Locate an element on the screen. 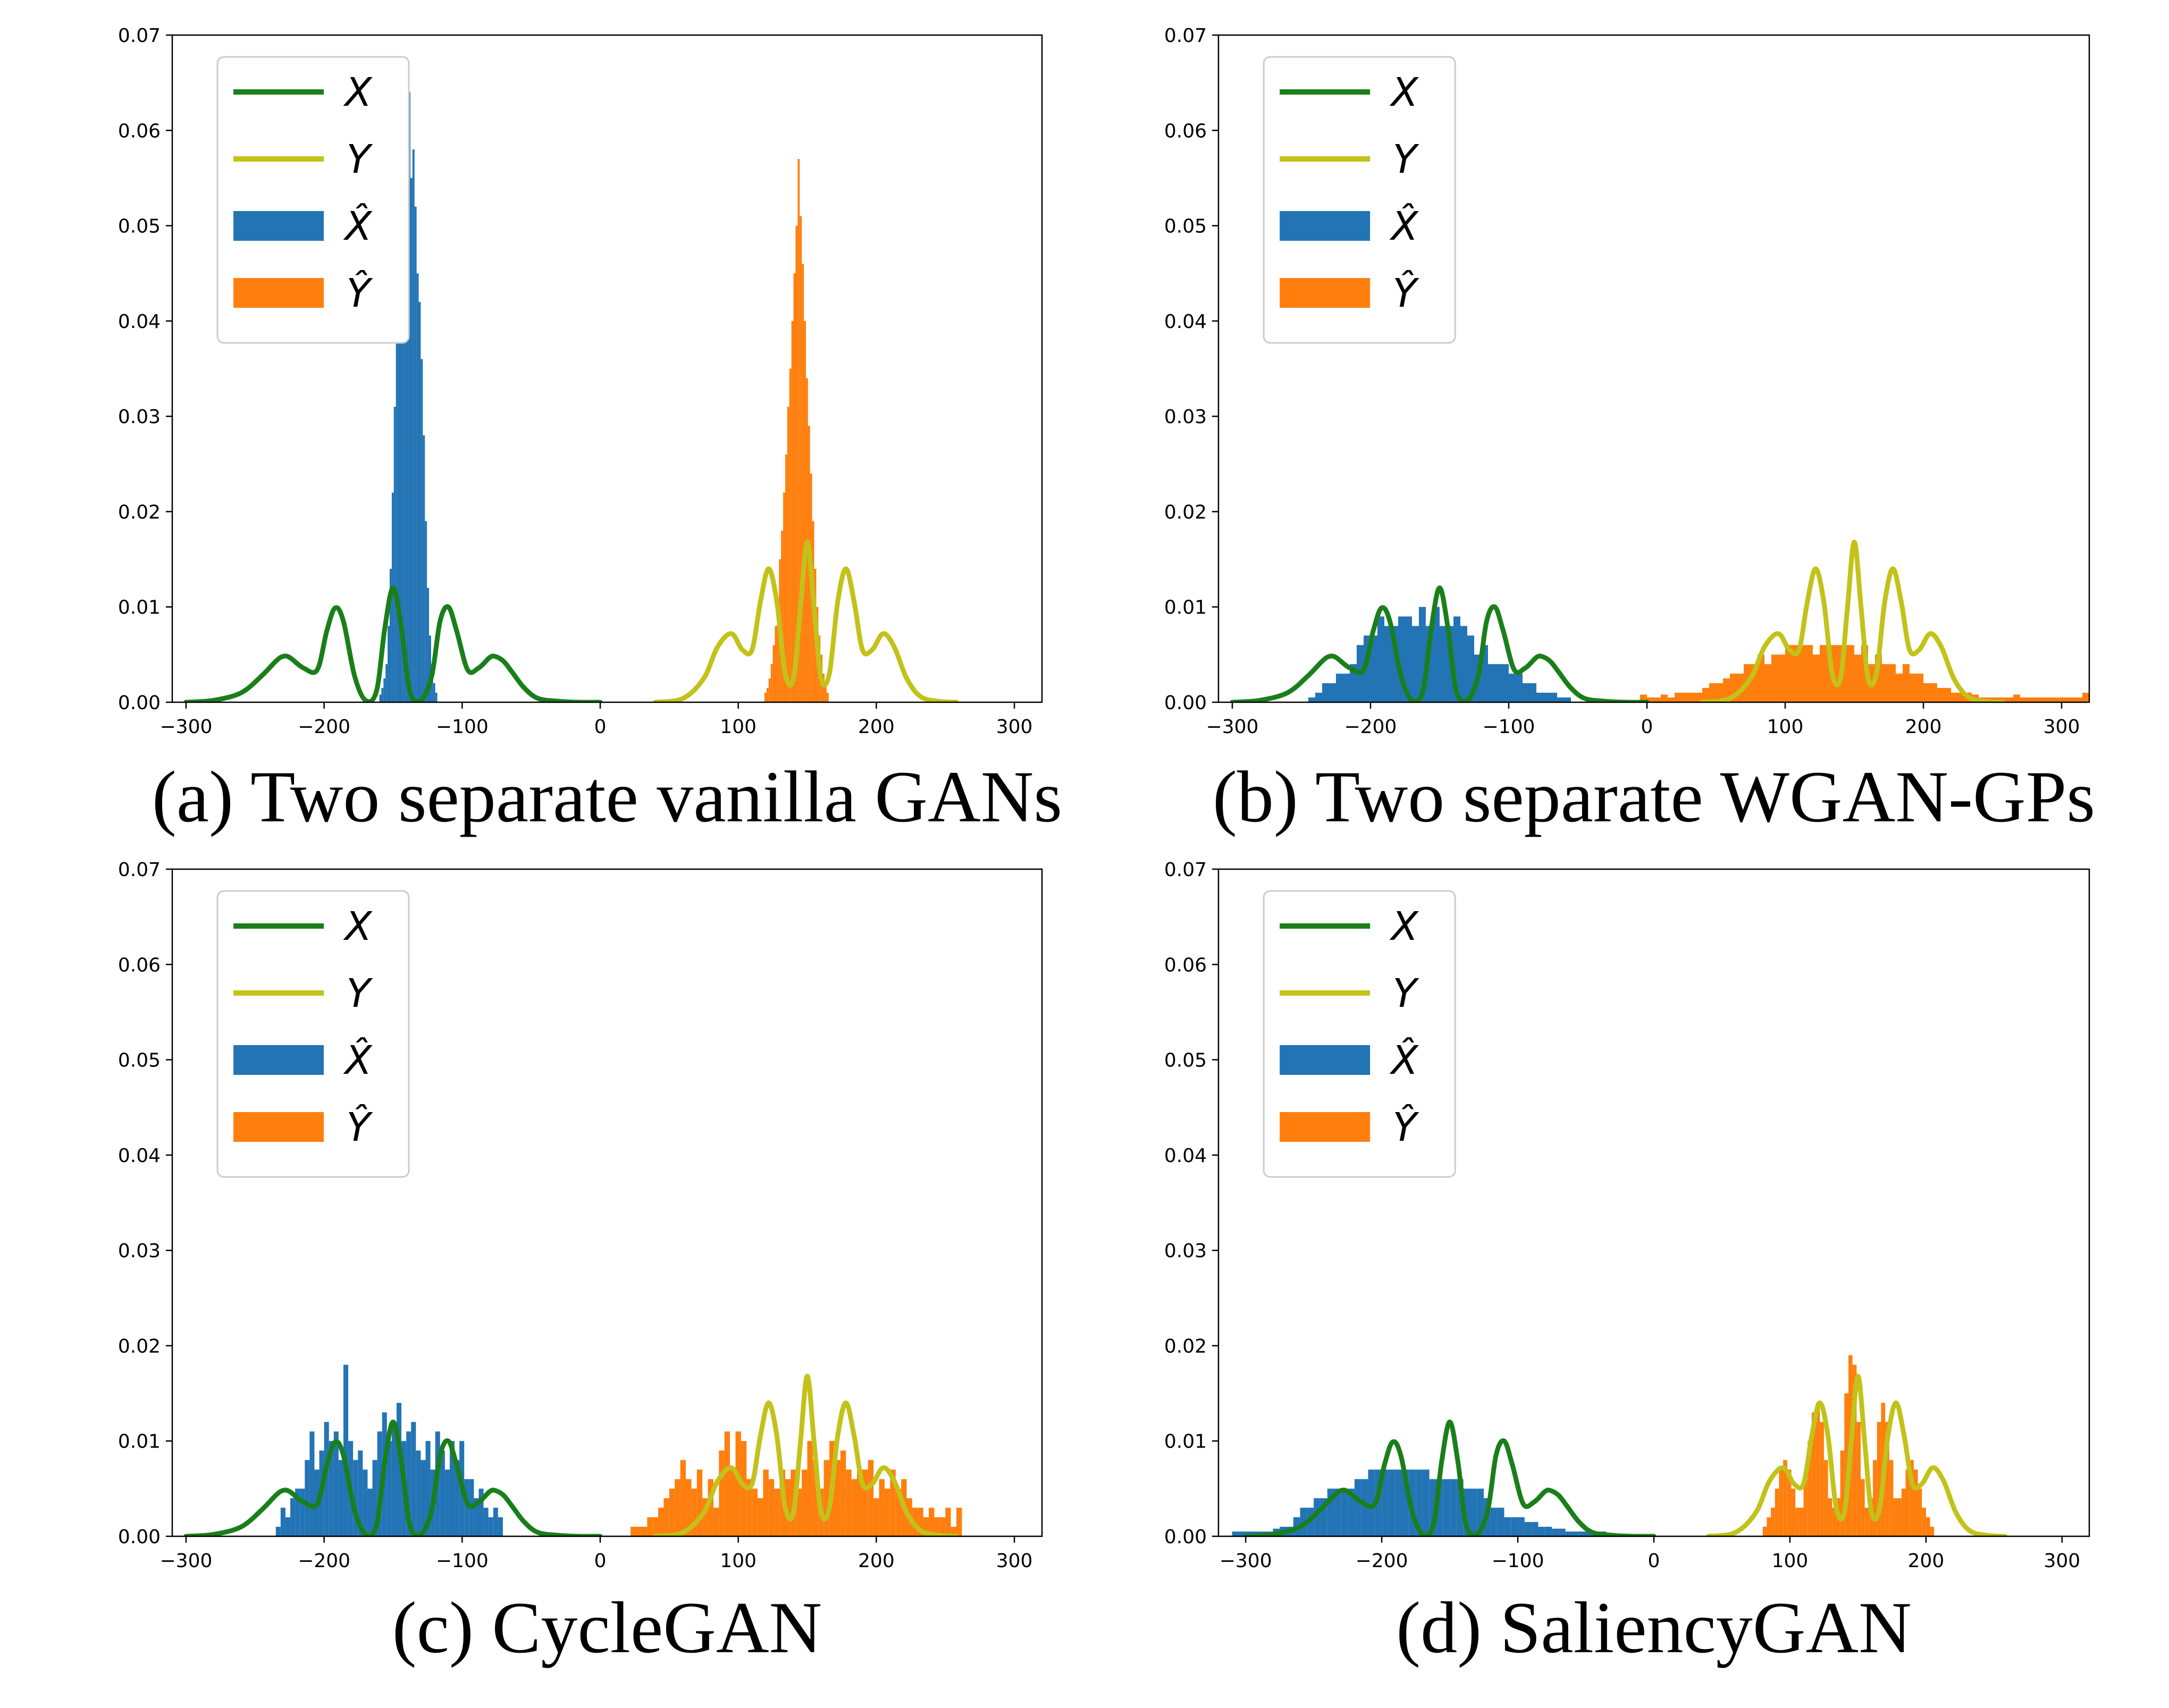 This screenshot has width=2169, height=1708. density-line-x is located at coordinates (393, 1477).